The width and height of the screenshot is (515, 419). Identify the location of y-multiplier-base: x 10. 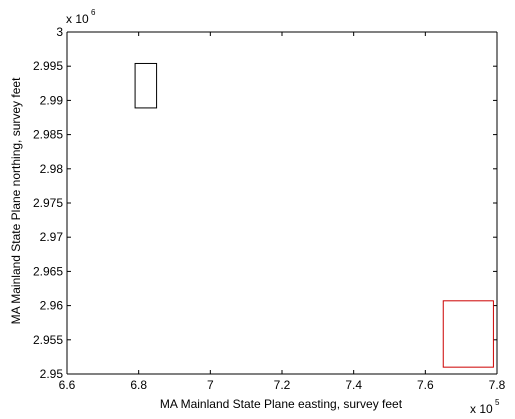
(77, 19).